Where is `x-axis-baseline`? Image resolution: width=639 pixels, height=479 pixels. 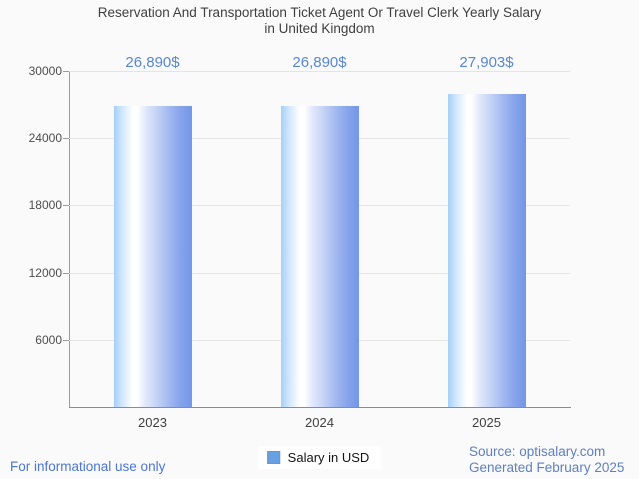 x-axis-baseline is located at coordinates (320, 407).